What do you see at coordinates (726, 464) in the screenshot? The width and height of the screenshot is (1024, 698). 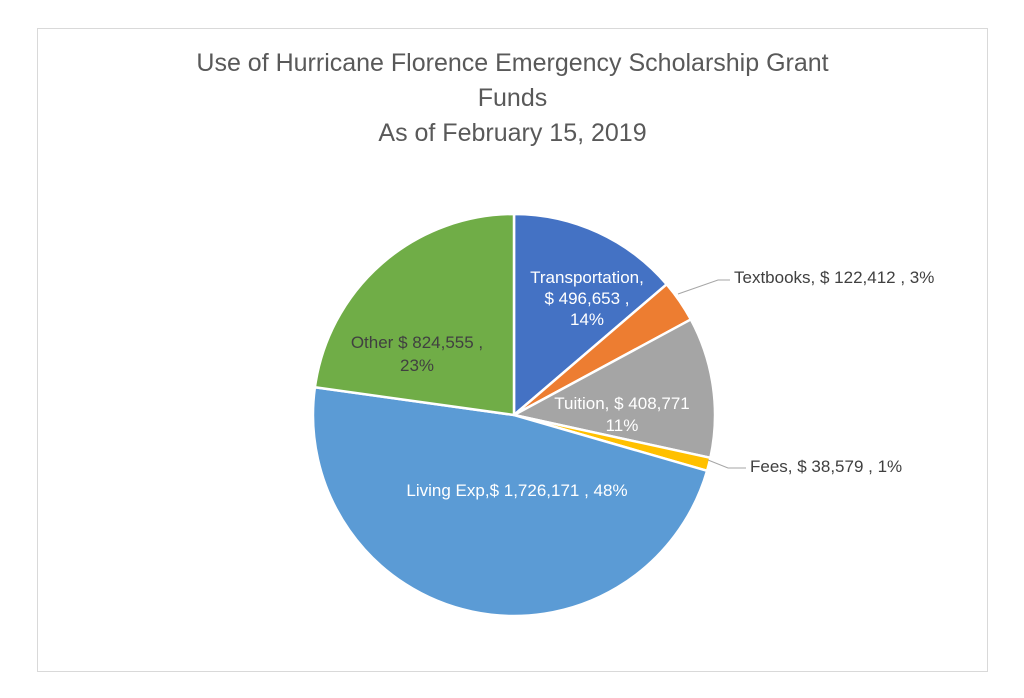 I see `leader-line-fees` at bounding box center [726, 464].